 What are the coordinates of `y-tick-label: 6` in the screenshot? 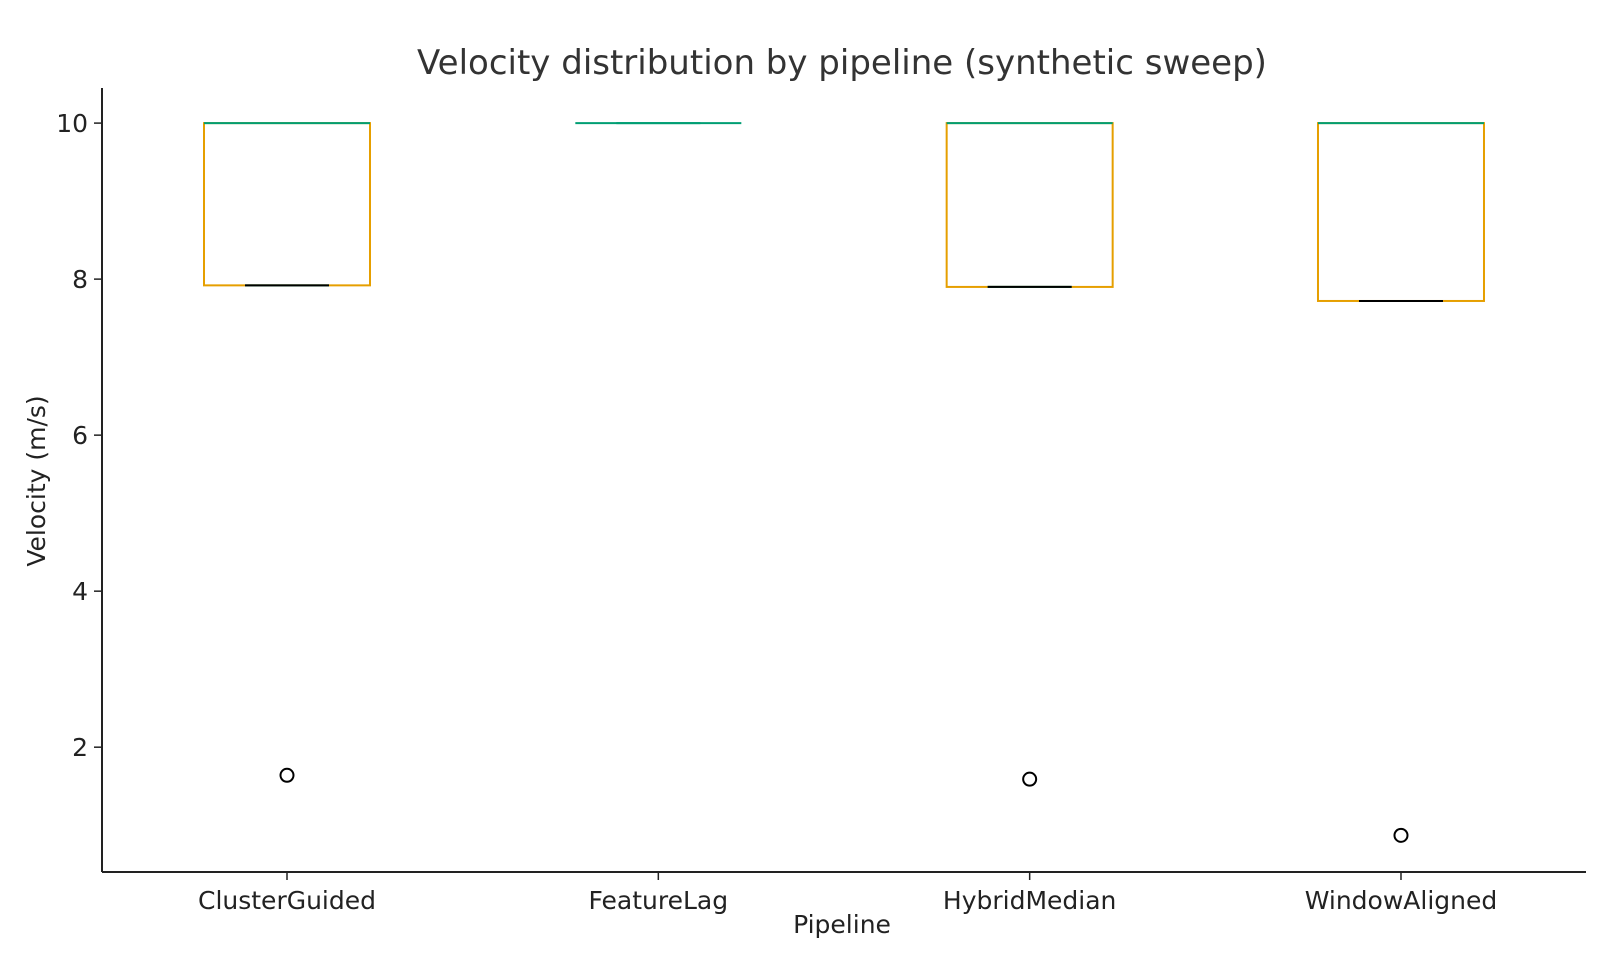 It's located at (80, 435).